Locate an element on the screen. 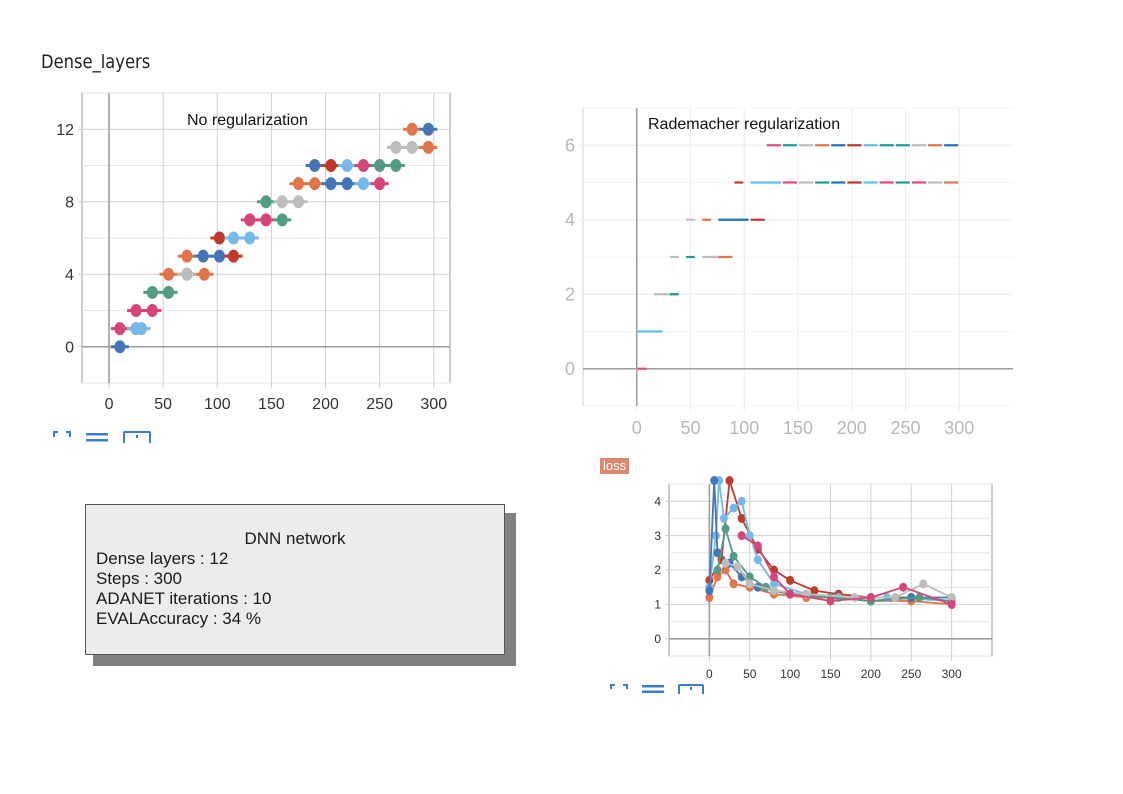 This screenshot has width=1123, height=794. loss-tag: loss is located at coordinates (615, 466).